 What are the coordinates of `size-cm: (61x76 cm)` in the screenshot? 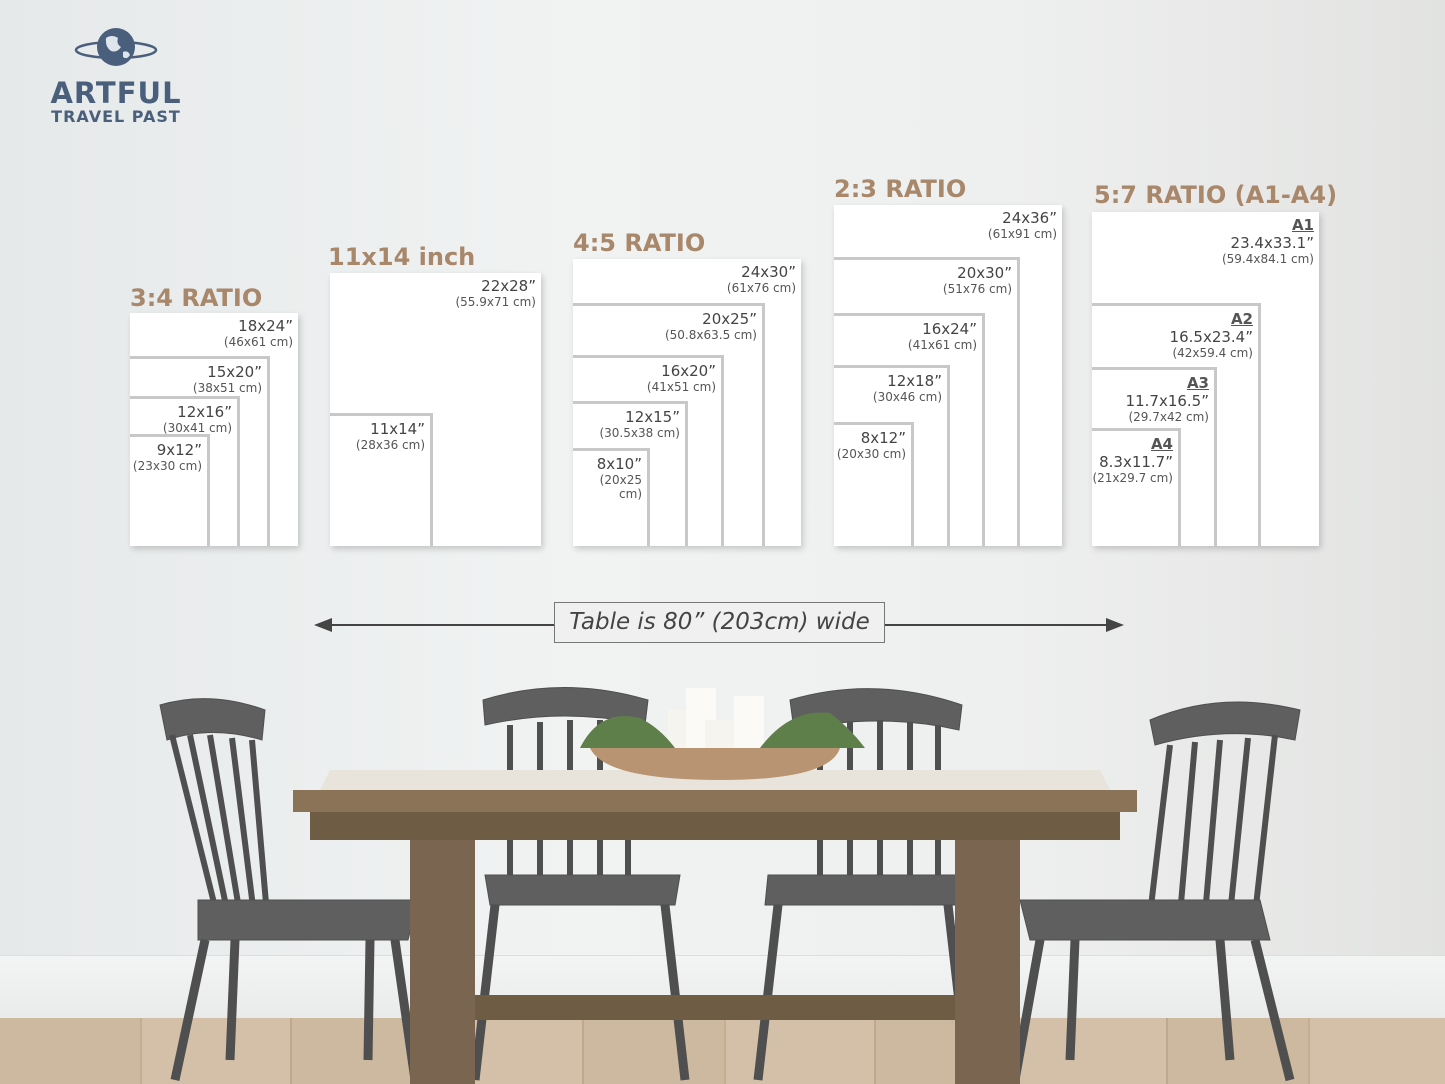 It's located at (761, 288).